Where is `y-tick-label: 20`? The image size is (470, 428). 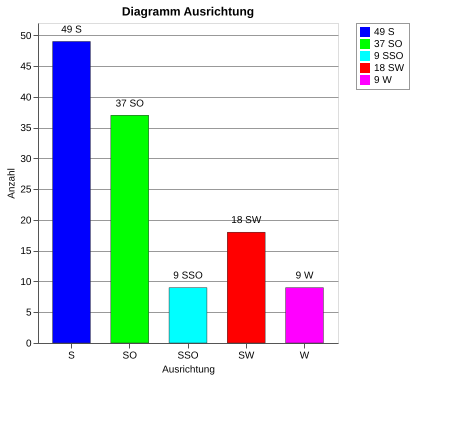
y-tick-label: 20 is located at coordinates (26, 220).